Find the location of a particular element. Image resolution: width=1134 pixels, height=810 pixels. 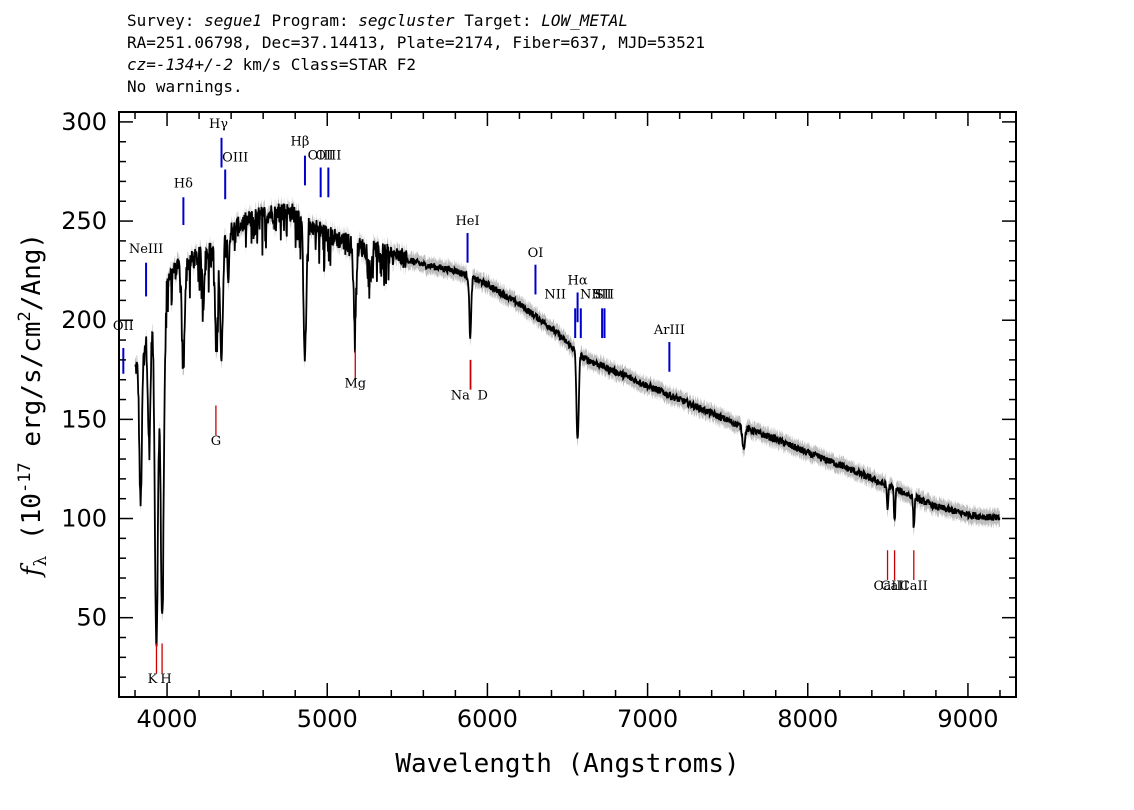

target-label: Target: is located at coordinates (498, 20).